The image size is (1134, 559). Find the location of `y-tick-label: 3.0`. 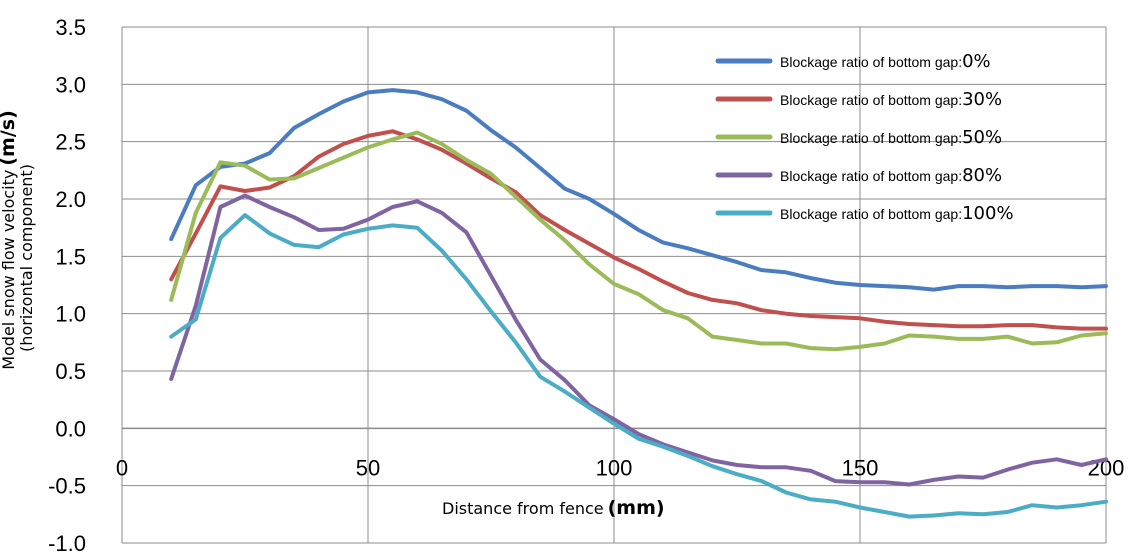

y-tick-label: 3.0 is located at coordinates (70, 84).